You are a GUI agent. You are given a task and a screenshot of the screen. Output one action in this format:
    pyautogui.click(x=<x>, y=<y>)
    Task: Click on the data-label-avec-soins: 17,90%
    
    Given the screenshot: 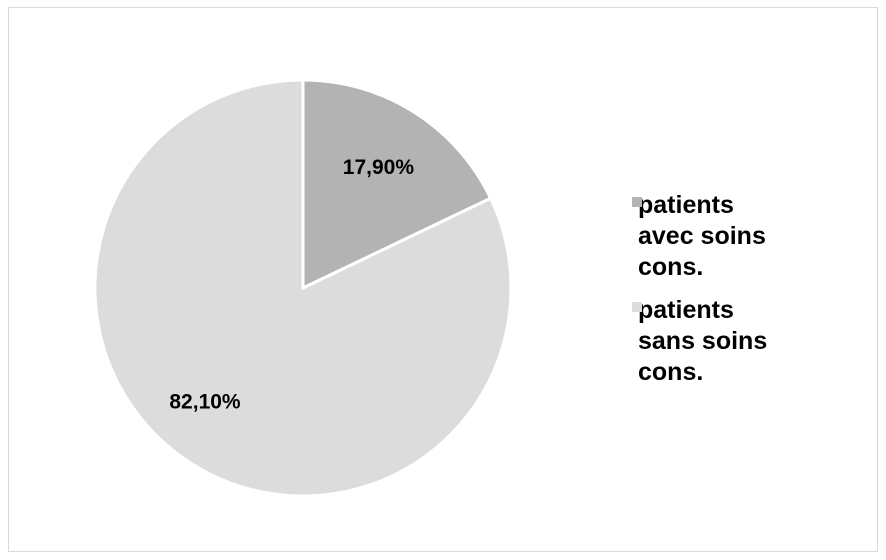 What is the action you would take?
    pyautogui.click(x=379, y=167)
    